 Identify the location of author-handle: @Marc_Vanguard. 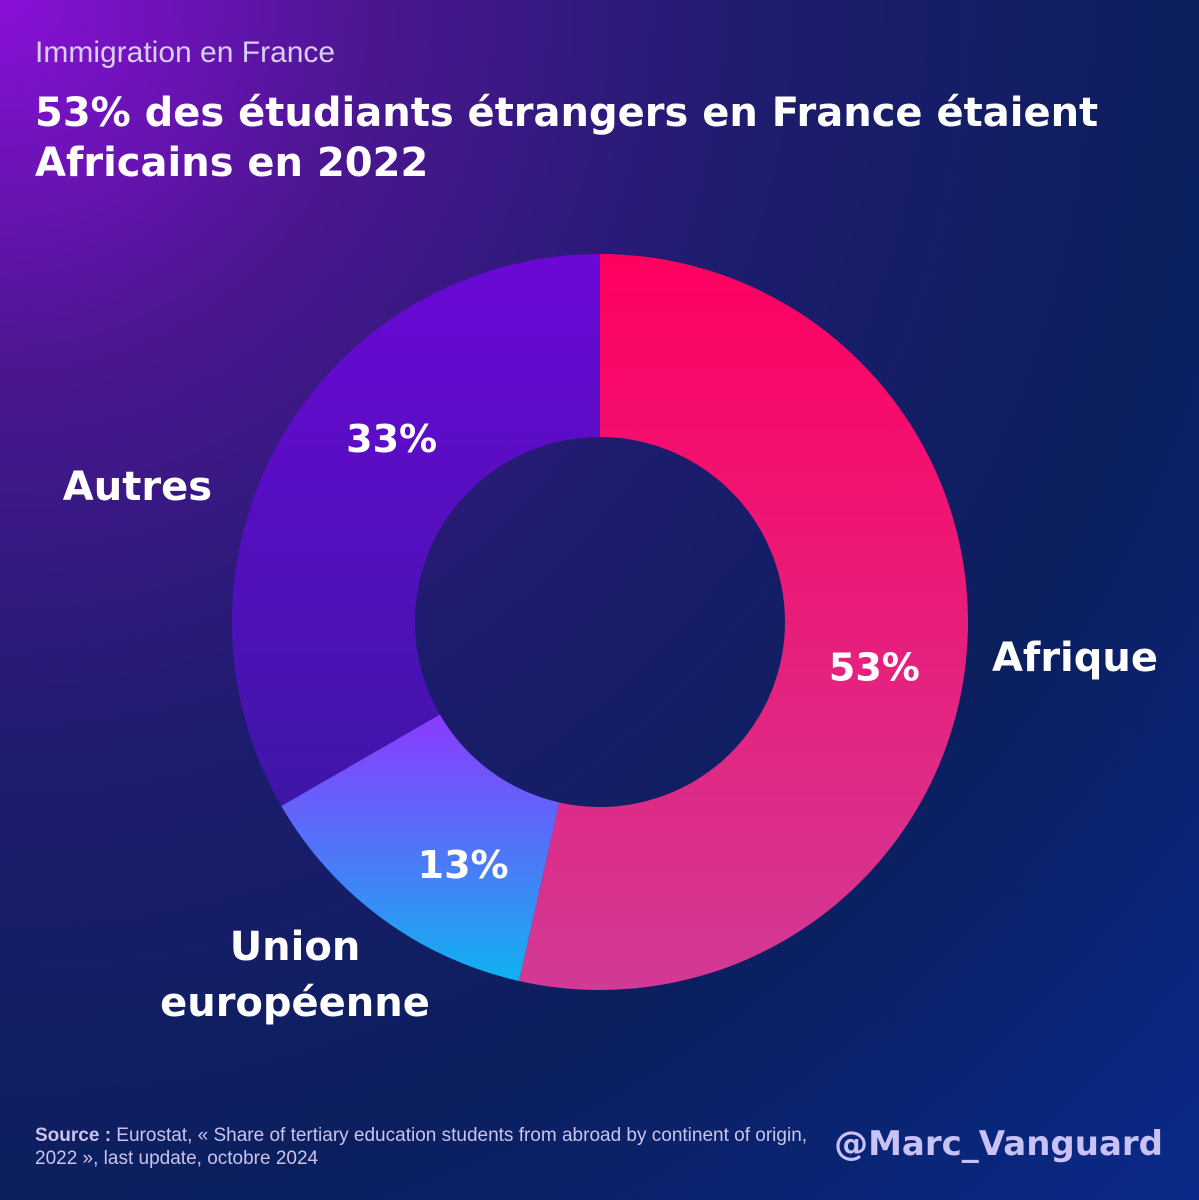
(998, 1144).